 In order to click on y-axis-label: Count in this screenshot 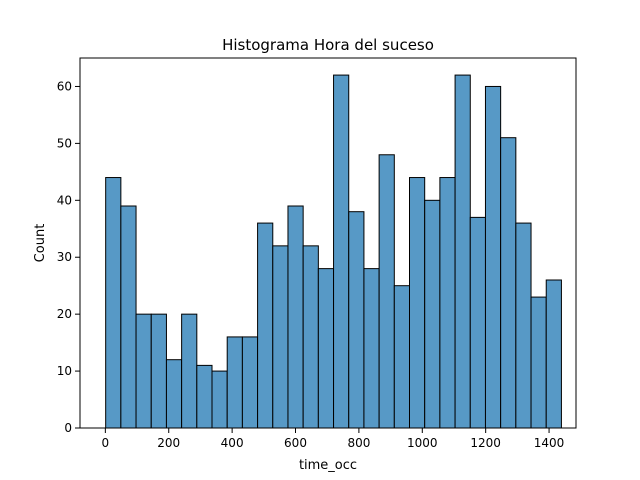, I will do `click(40, 243)`.